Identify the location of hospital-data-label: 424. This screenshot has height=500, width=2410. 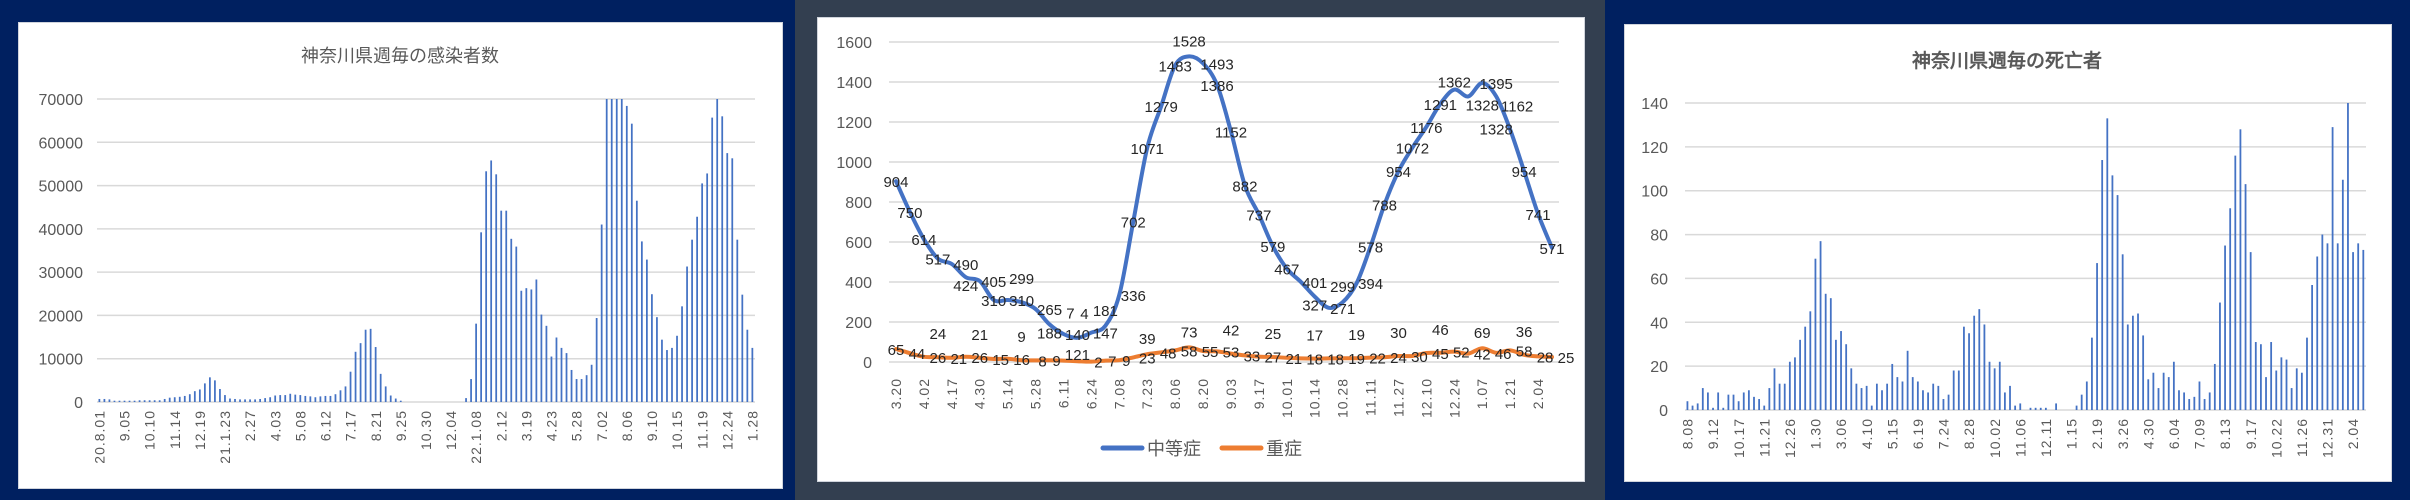
(965, 286).